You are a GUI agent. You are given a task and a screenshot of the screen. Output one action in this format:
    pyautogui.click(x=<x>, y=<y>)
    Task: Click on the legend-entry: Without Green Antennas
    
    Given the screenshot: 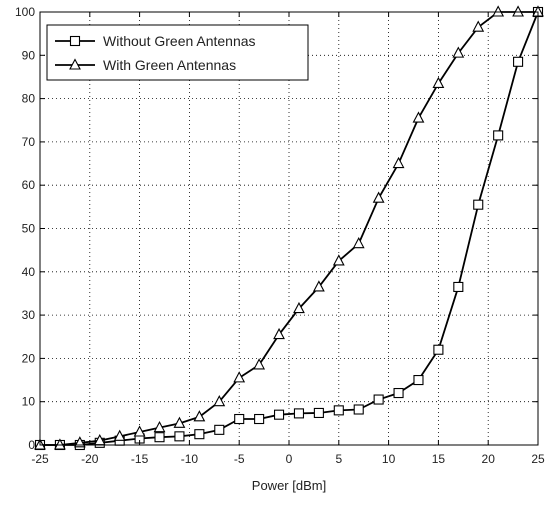 What is the action you would take?
    pyautogui.click(x=155, y=41)
    